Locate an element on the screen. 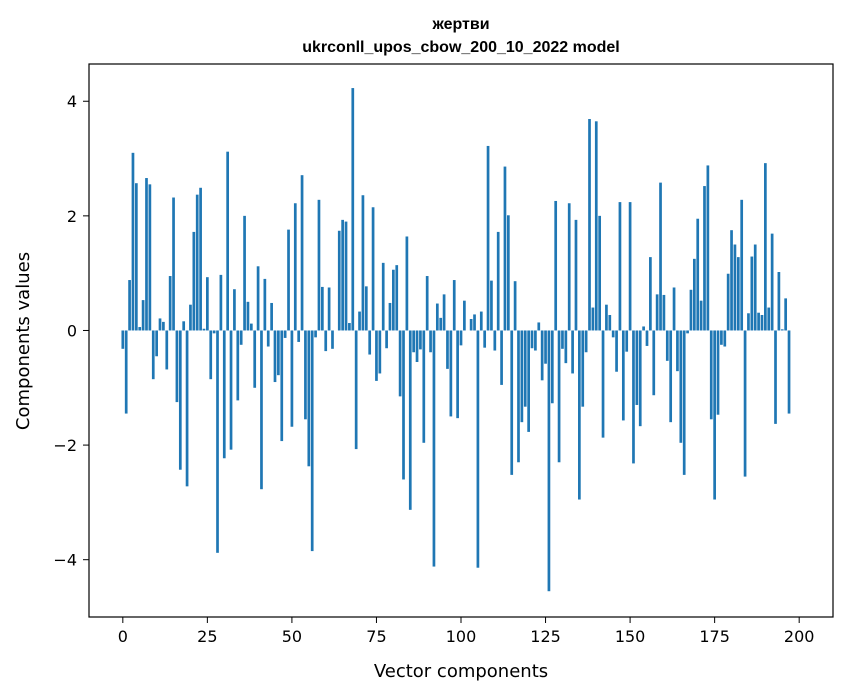 This screenshot has height=696, width=847. y-axis-label: Components values is located at coordinates (23, 341).